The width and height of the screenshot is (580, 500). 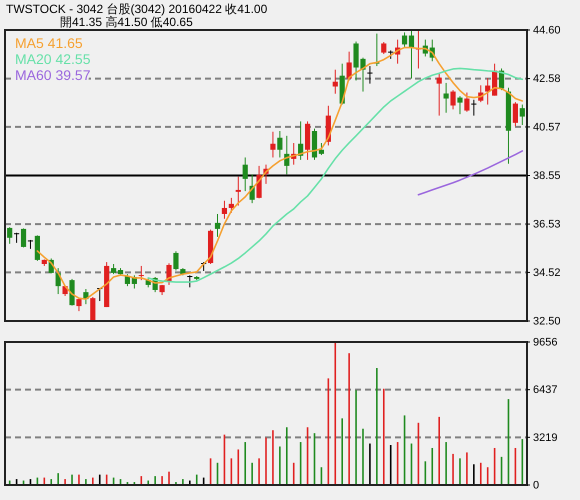 I want to click on chart-title: TWSTOCK - 3042 台股(3042) 20160422 收41.00, so click(x=137, y=9).